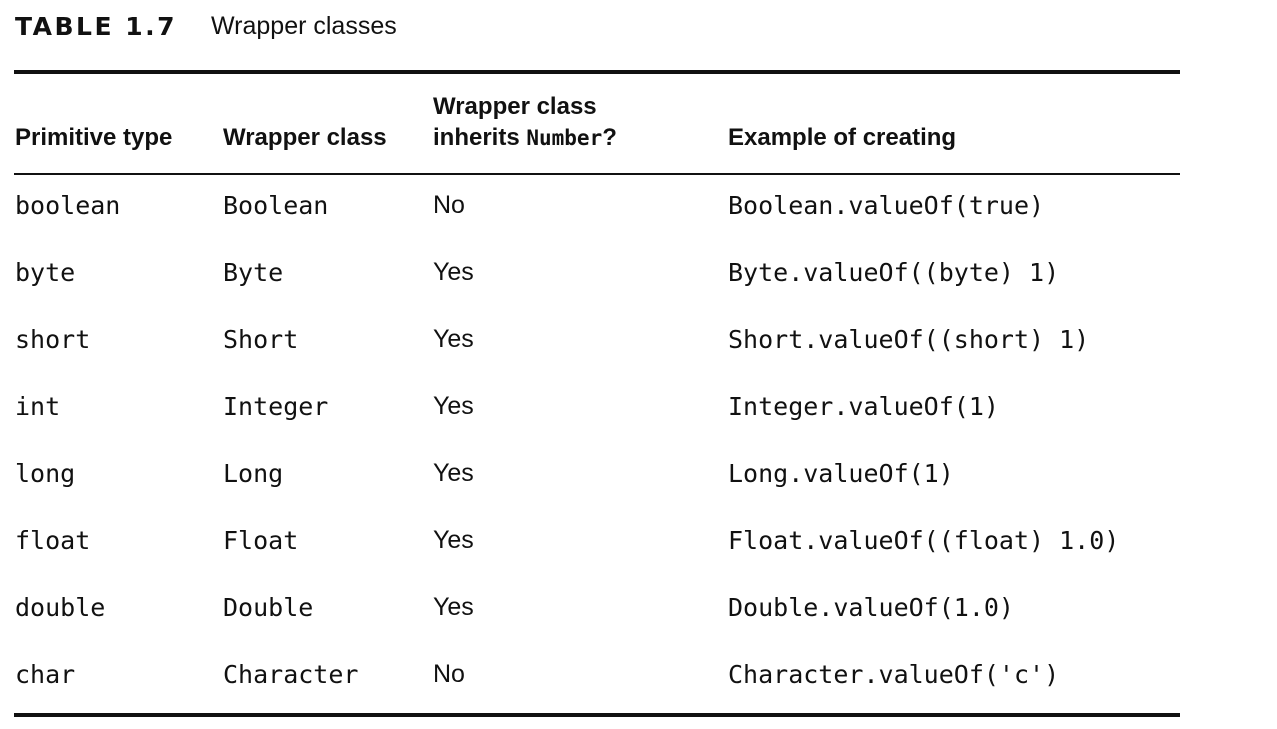 Image resolution: width=1277 pixels, height=729 pixels. Describe the element at coordinates (597, 72) in the screenshot. I see `table-top-rule` at that location.